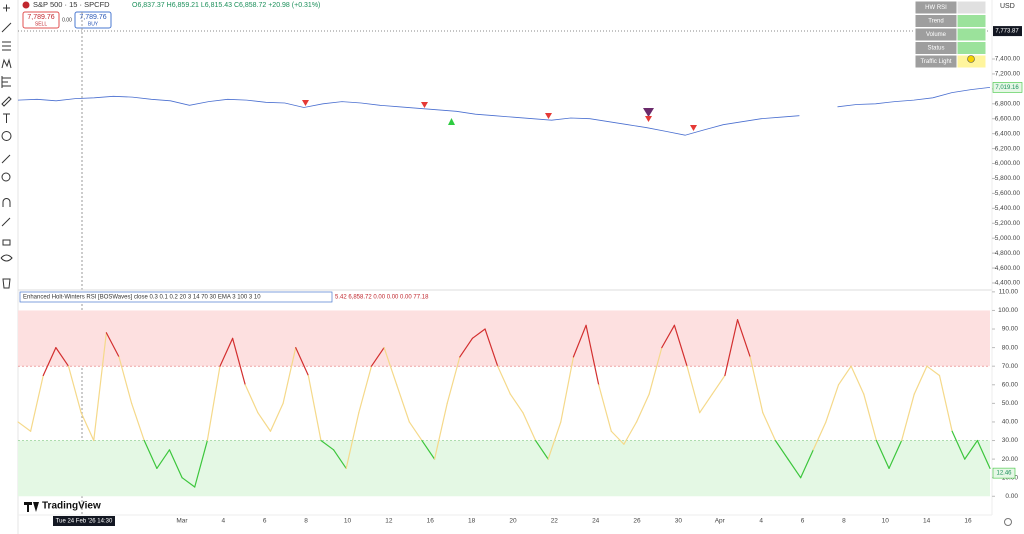 The image size is (1024, 534). I want to click on brush-tool, so click(6, 101).